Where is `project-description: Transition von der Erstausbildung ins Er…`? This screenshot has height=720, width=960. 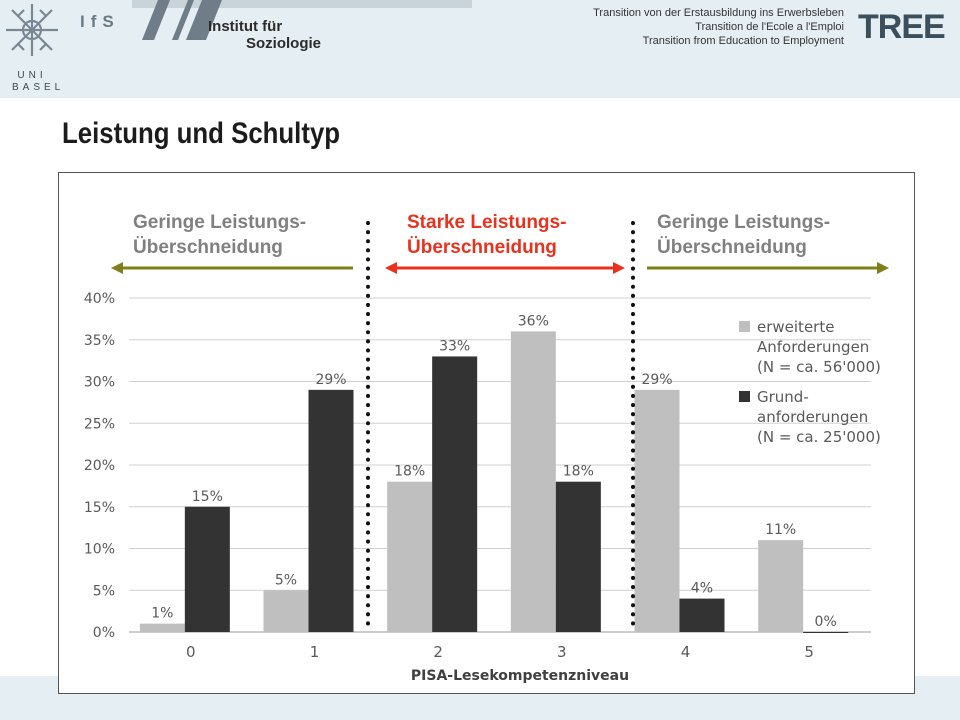
project-description: Transition von der Erstausbildung ins Er… is located at coordinates (718, 27).